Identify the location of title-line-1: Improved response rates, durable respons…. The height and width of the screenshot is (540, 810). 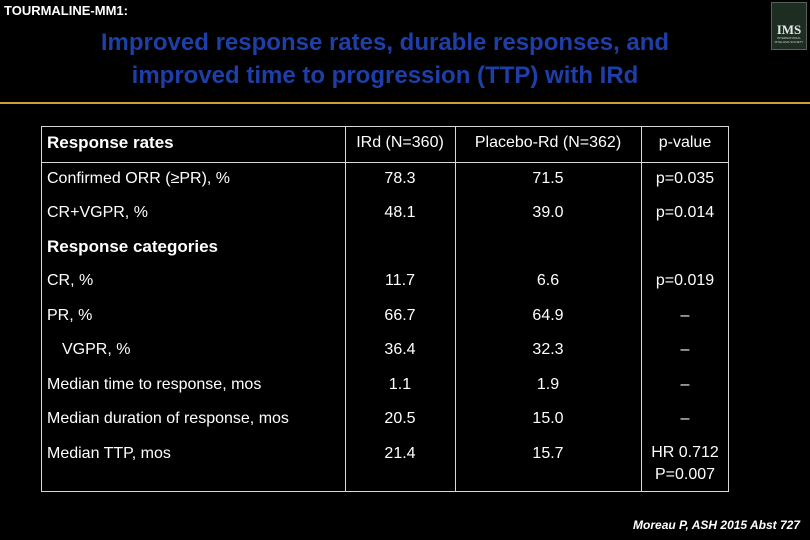
(385, 42).